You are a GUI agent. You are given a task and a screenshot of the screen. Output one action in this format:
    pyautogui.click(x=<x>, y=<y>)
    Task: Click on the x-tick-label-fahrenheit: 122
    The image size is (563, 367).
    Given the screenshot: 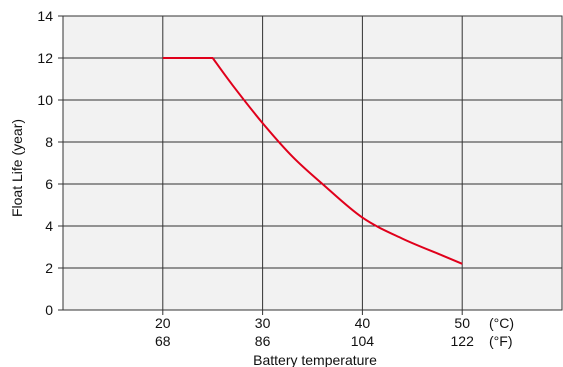 What is the action you would take?
    pyautogui.click(x=463, y=341)
    